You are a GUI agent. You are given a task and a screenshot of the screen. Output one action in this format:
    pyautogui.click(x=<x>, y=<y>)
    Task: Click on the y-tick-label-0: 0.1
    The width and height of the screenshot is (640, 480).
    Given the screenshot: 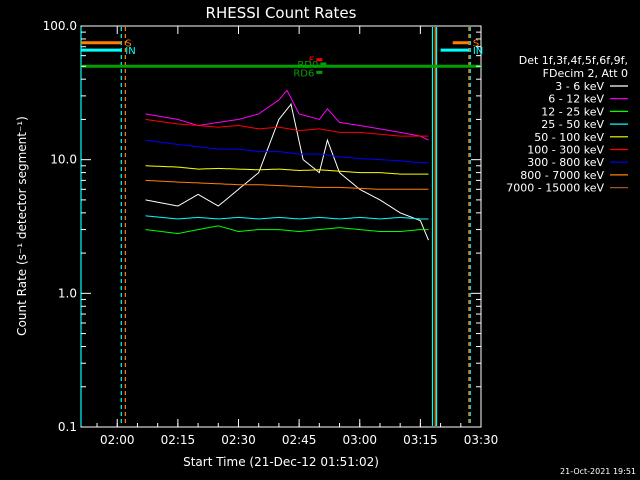 What is the action you would take?
    pyautogui.click(x=67, y=427)
    